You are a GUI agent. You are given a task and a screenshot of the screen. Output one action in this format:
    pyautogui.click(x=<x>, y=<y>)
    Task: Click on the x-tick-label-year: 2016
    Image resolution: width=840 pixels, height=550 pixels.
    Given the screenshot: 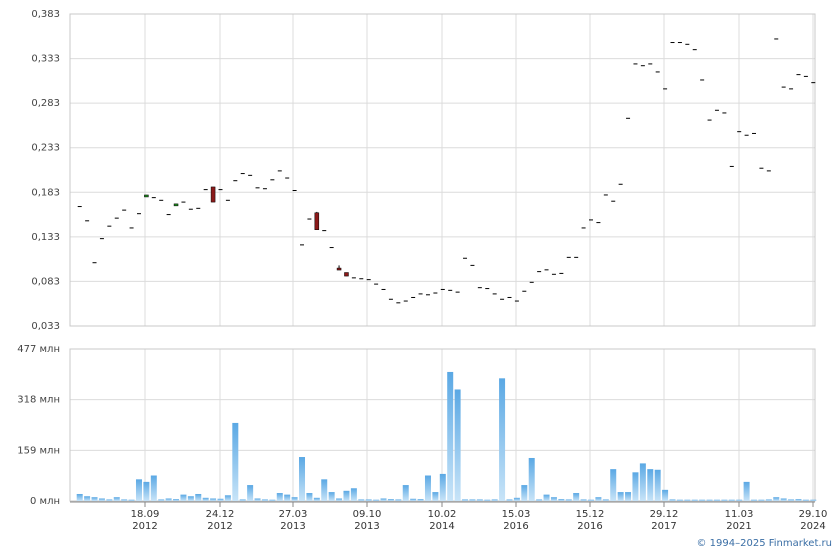 What is the action you would take?
    pyautogui.click(x=515, y=526)
    